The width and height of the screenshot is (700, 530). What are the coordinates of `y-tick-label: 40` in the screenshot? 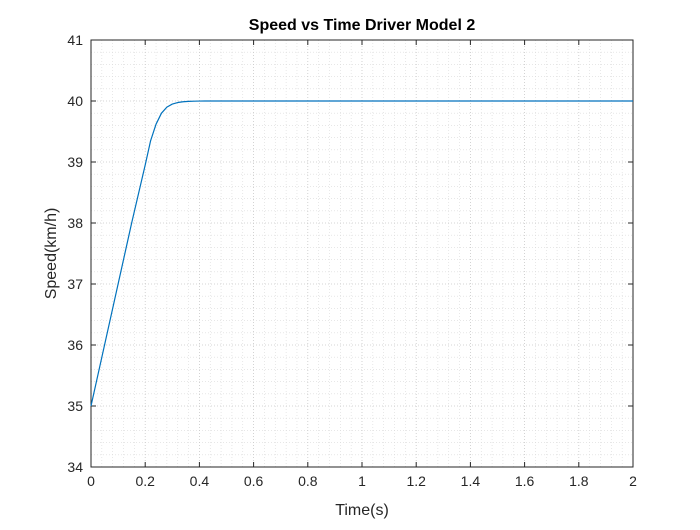 It's located at (75, 101).